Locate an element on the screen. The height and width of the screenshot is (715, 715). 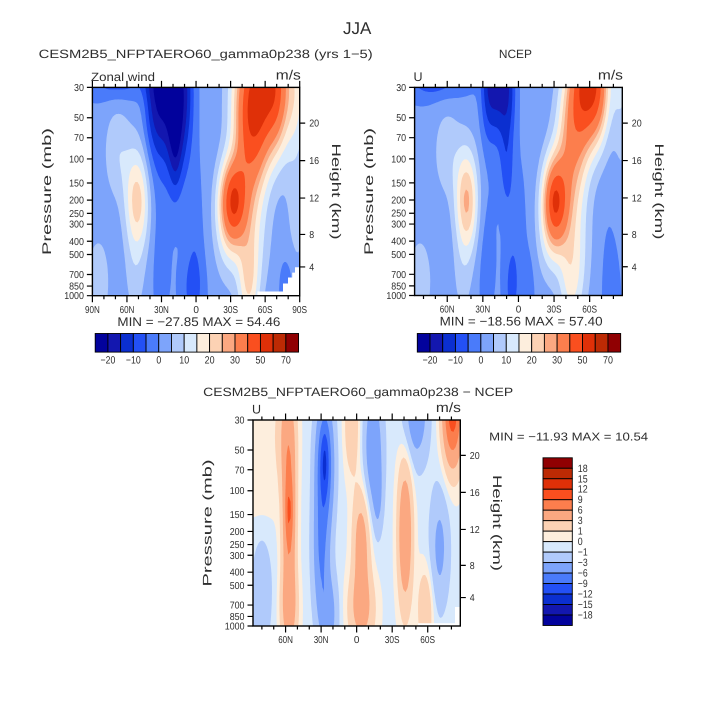
svg-text: 1 is located at coordinates (580, 532).